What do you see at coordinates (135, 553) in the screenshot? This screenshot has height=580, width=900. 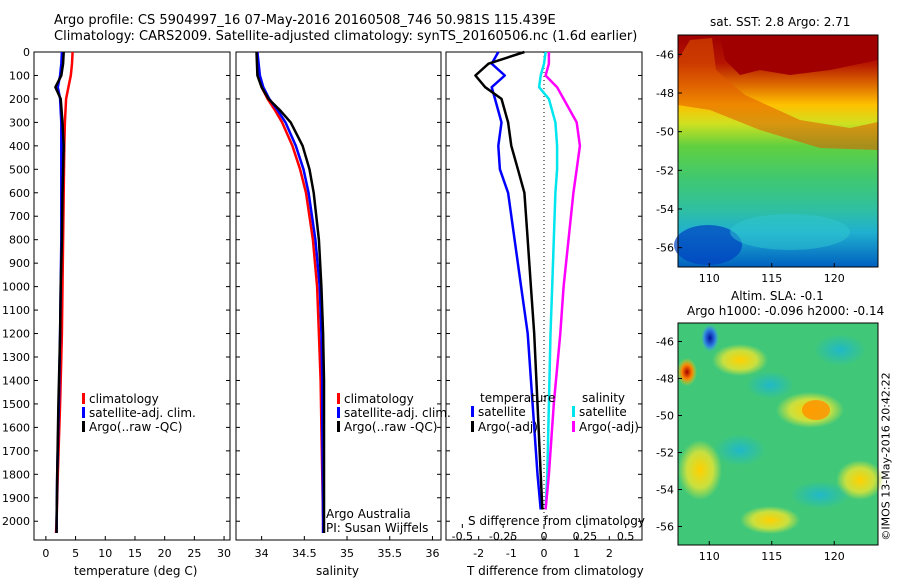 I see `x-tick-label: 15` at bounding box center [135, 553].